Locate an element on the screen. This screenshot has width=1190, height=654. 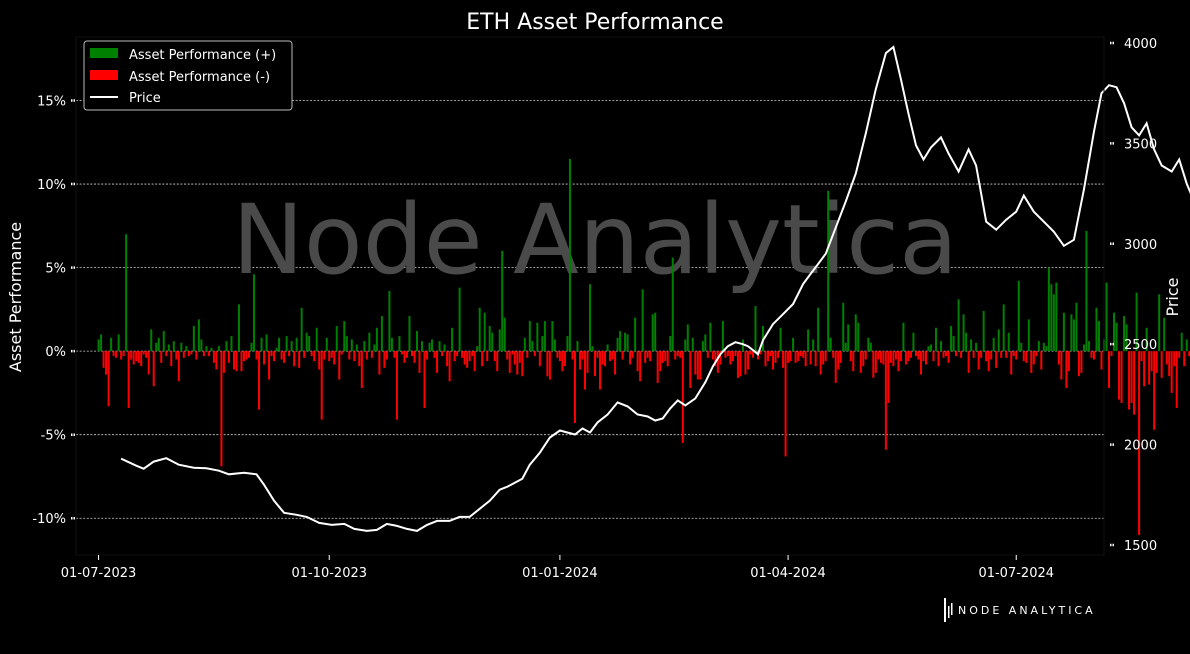
x-tick-label: 01-10-2023 is located at coordinates (329, 573).